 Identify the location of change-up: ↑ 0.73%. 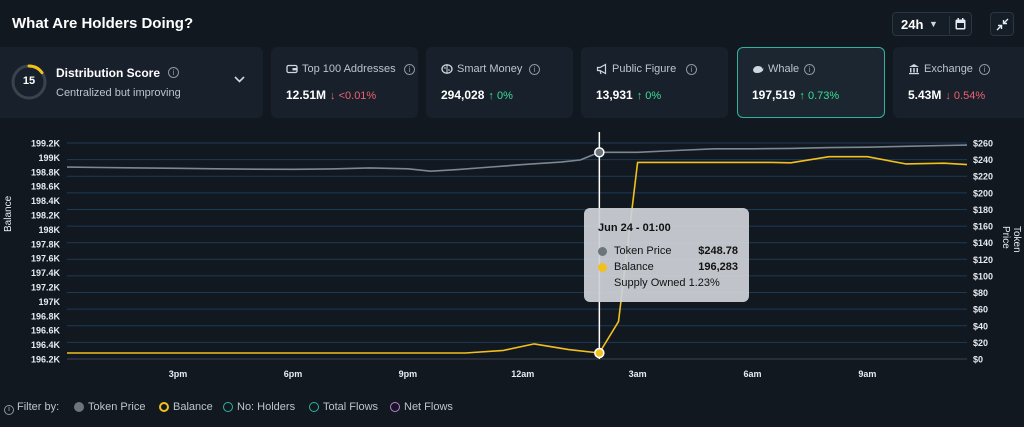
(819, 96).